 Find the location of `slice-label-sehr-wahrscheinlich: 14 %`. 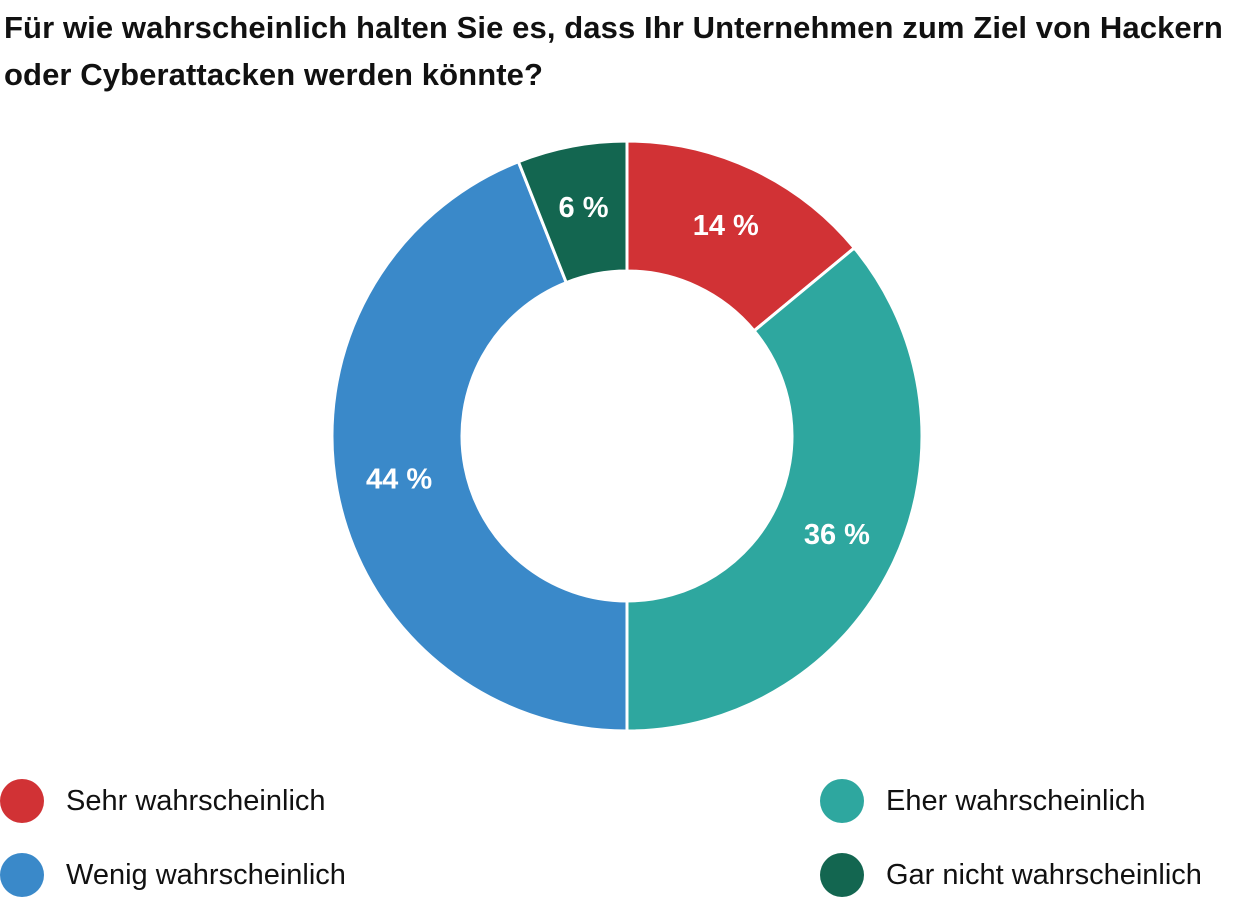

slice-label-sehr-wahrscheinlich: 14 % is located at coordinates (726, 226).